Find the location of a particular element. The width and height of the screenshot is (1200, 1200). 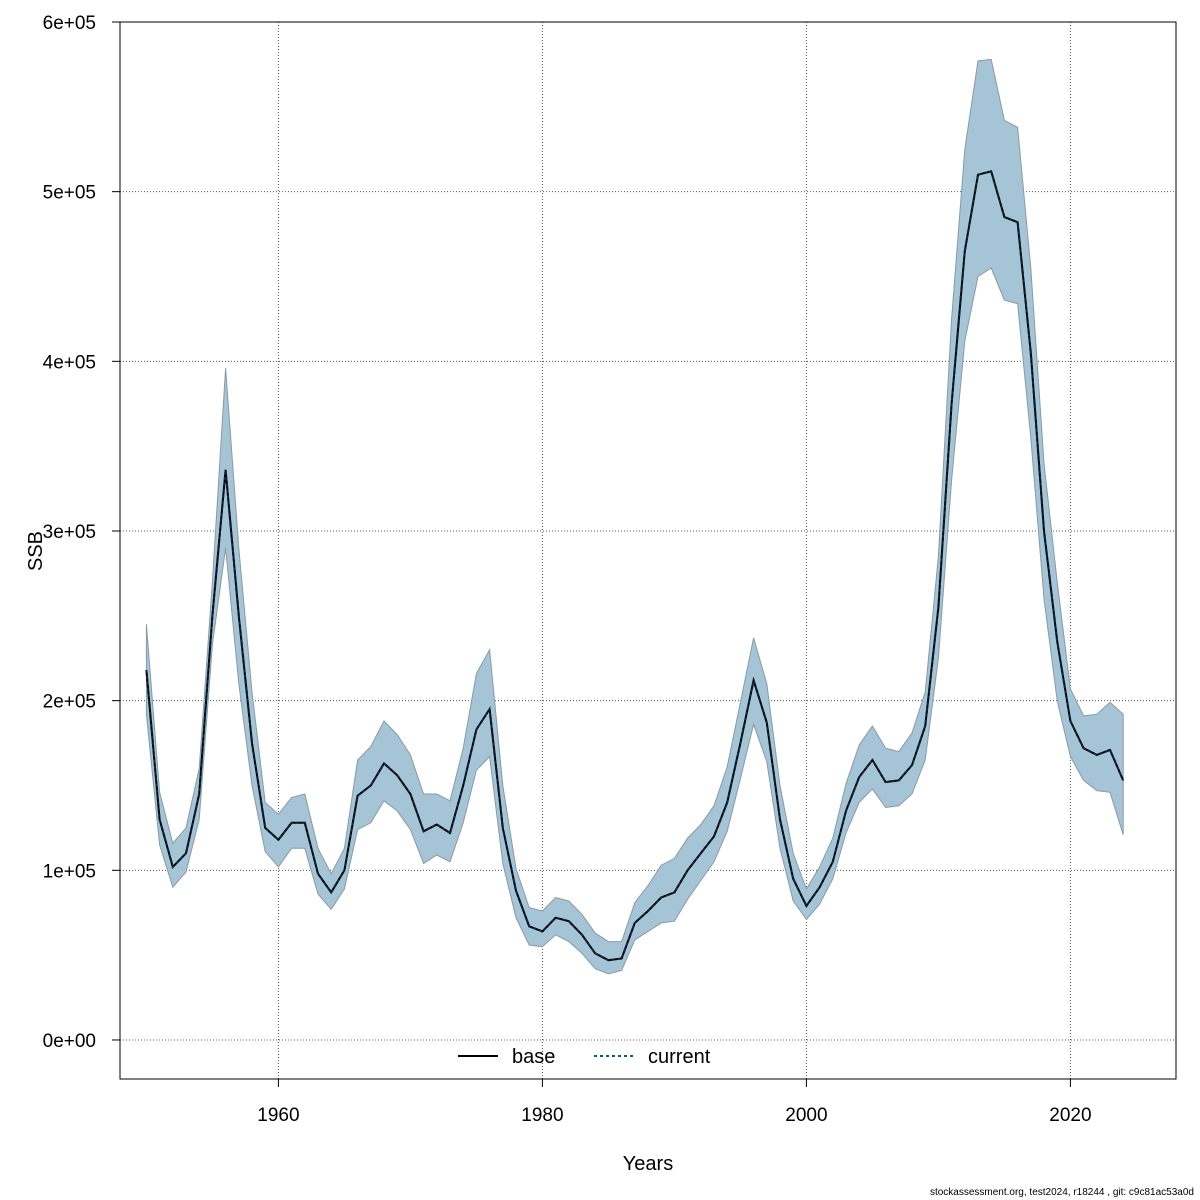

y-axis-title: SSB is located at coordinates (36, 551).